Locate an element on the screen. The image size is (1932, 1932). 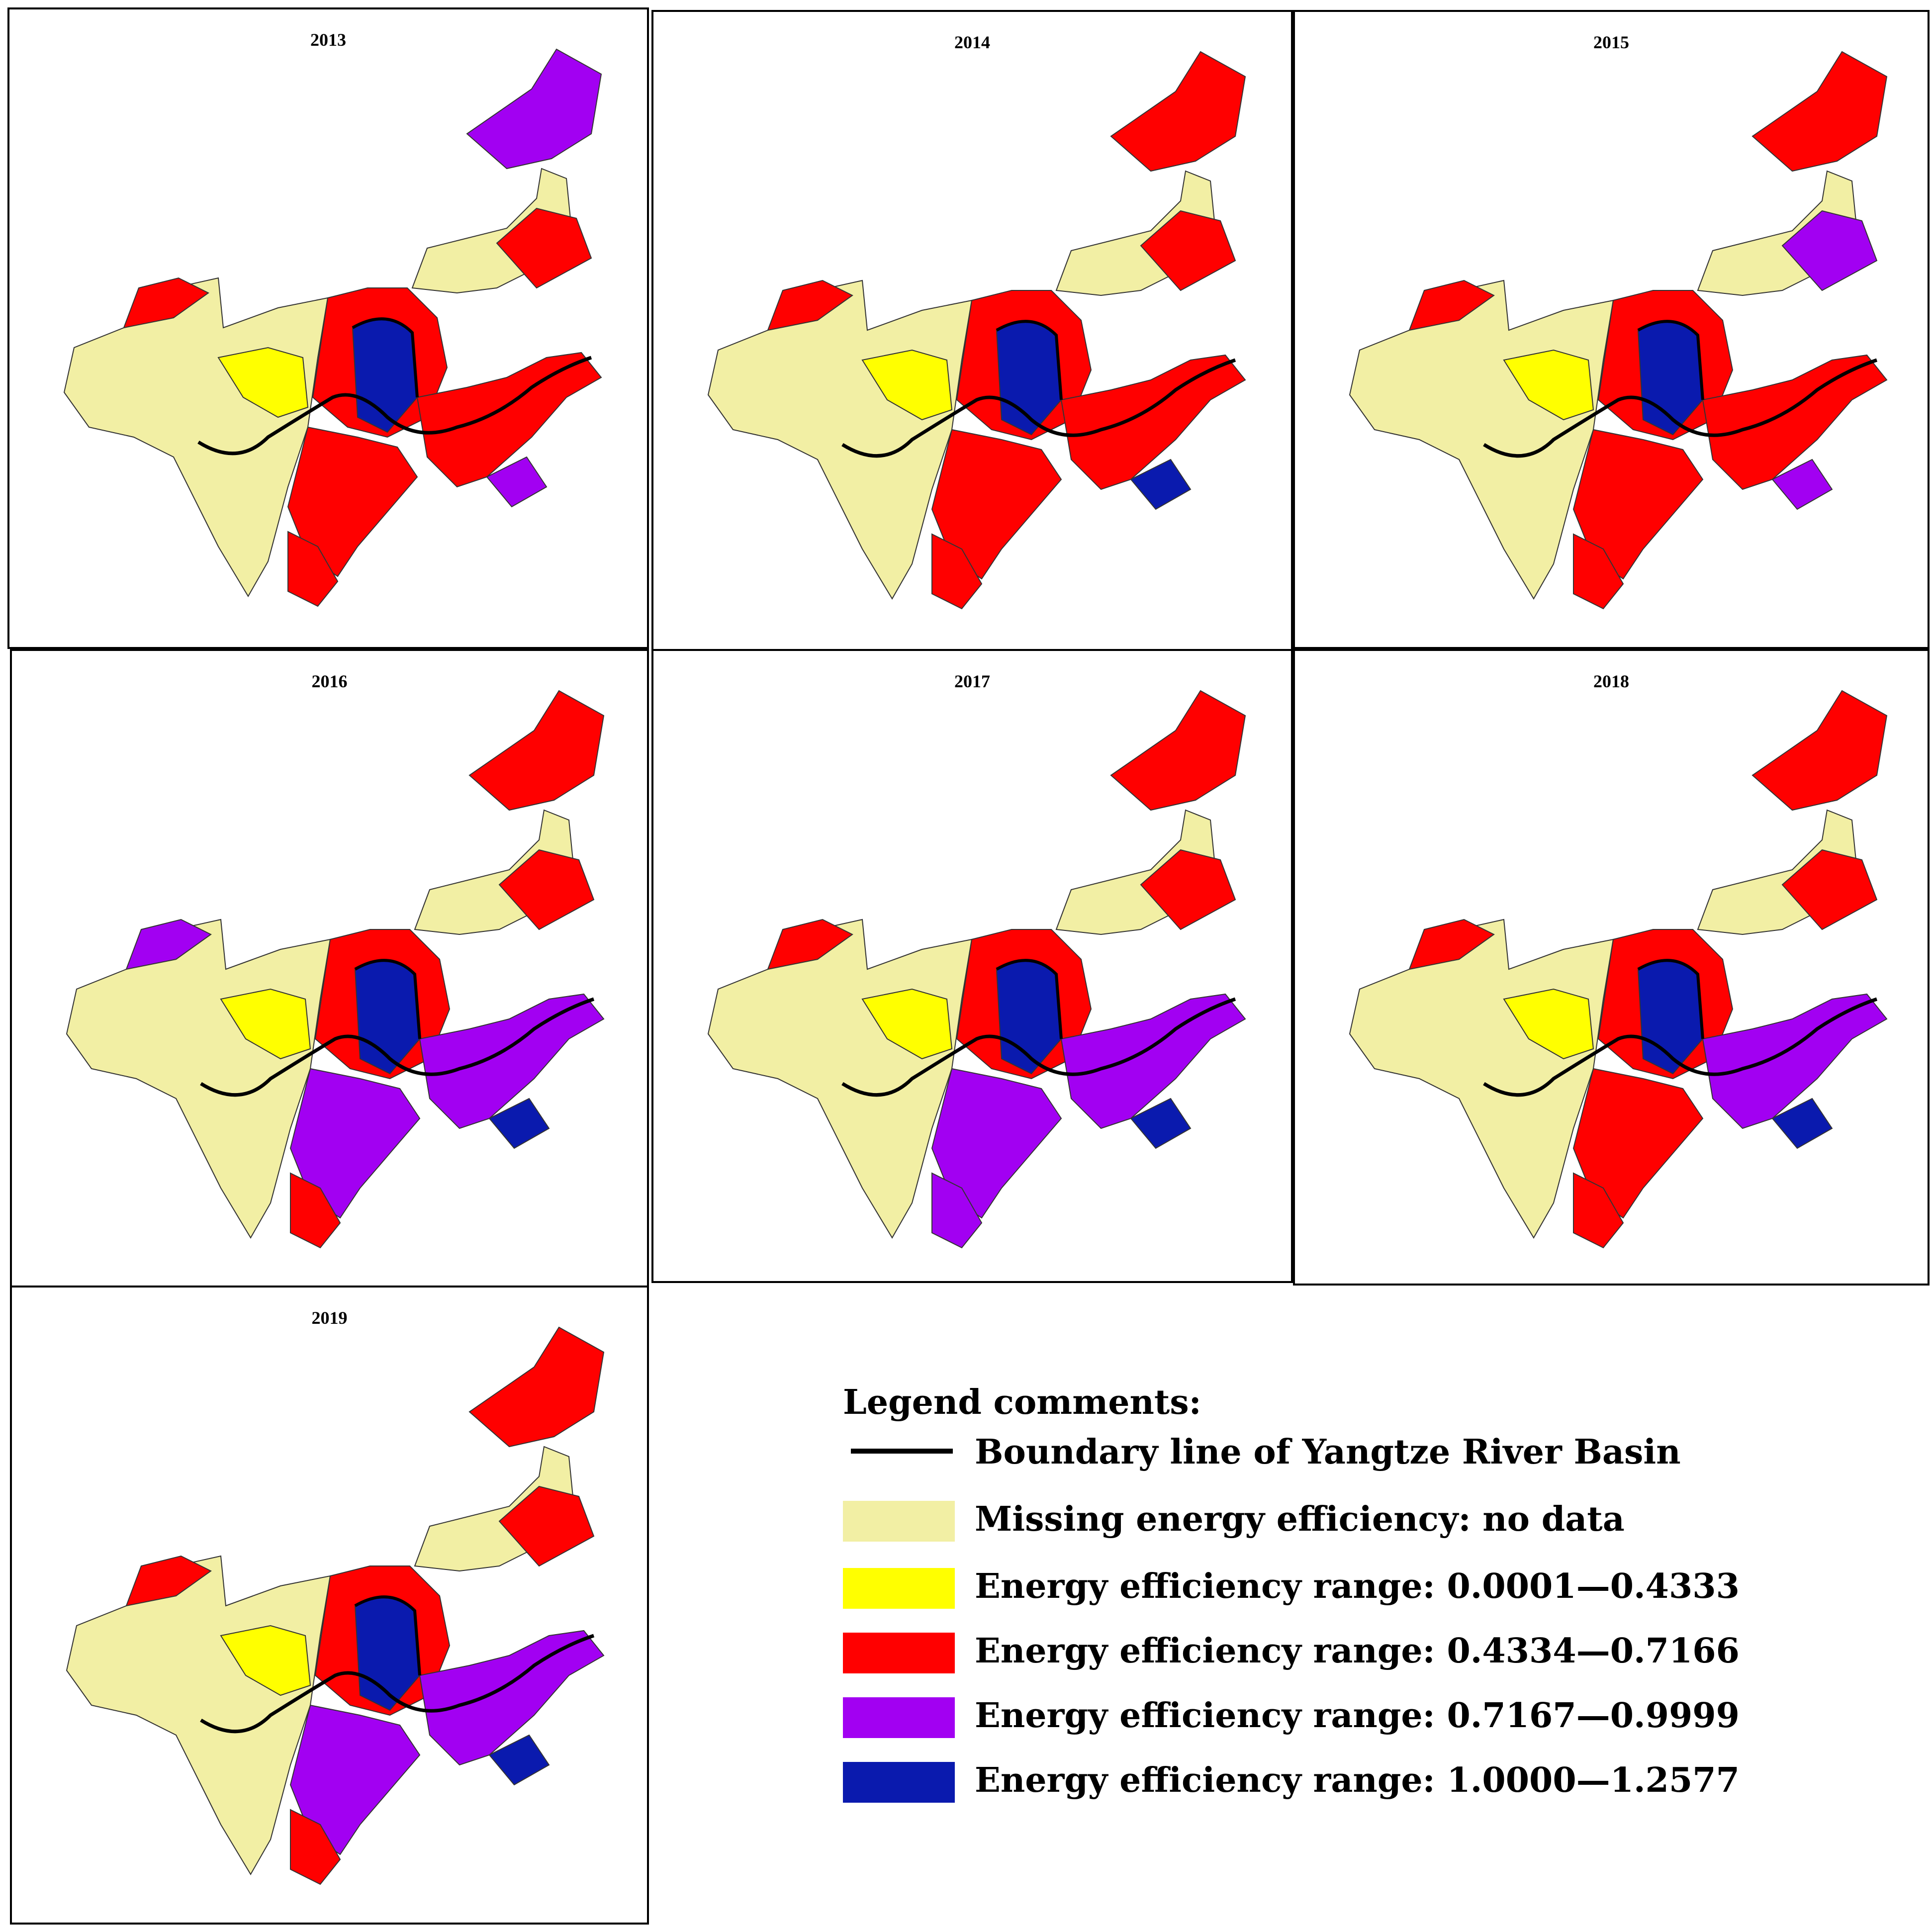
legend-item-range-2: Energy efficiency range: 0.4334—0.7166 is located at coordinates (1315, 1651).